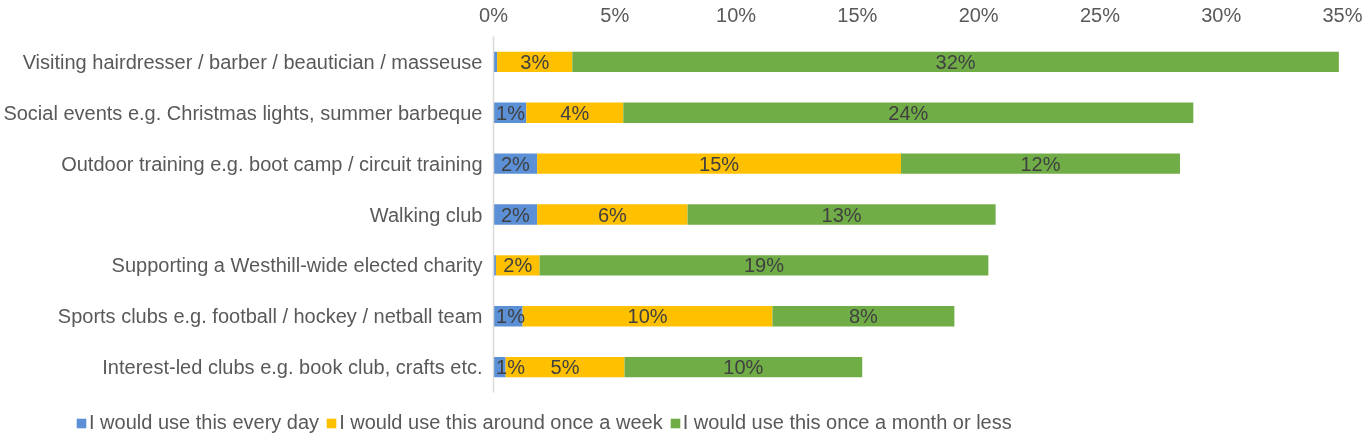  Describe the element at coordinates (511, 112) in the screenshot. I see `data-label: 1%` at that location.